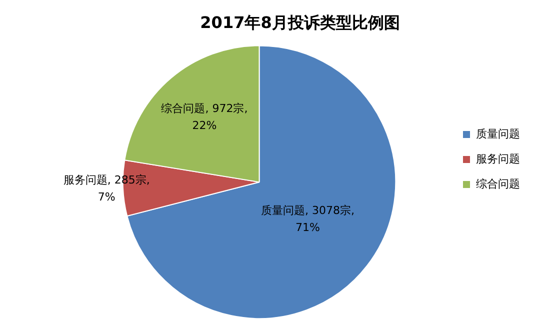  I want to click on legend-label: 综合问题, so click(498, 183).